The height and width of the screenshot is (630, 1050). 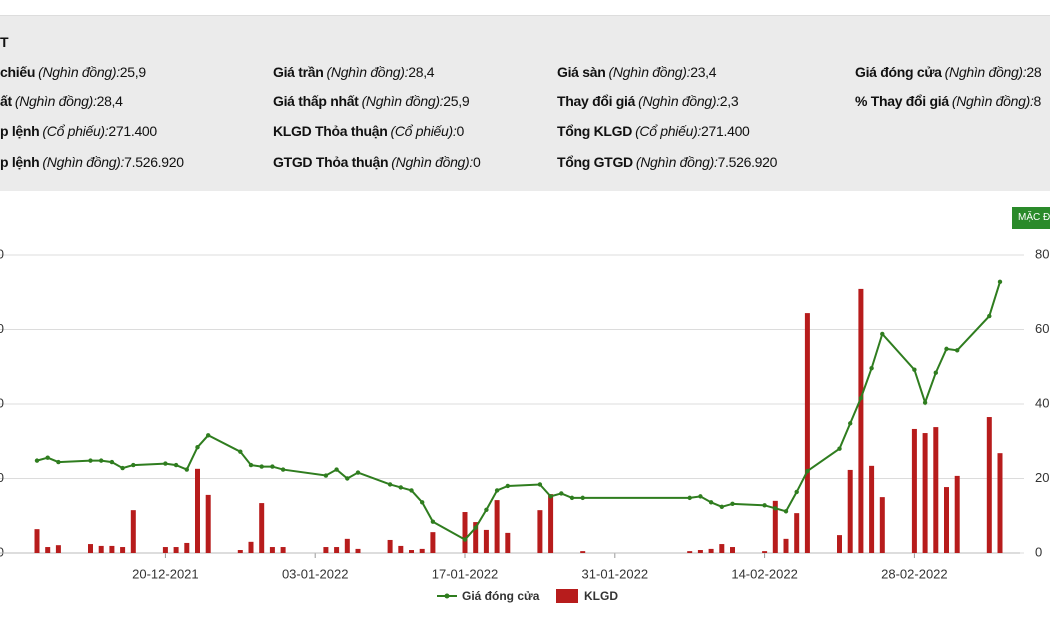 I want to click on legend-dot, so click(x=447, y=596).